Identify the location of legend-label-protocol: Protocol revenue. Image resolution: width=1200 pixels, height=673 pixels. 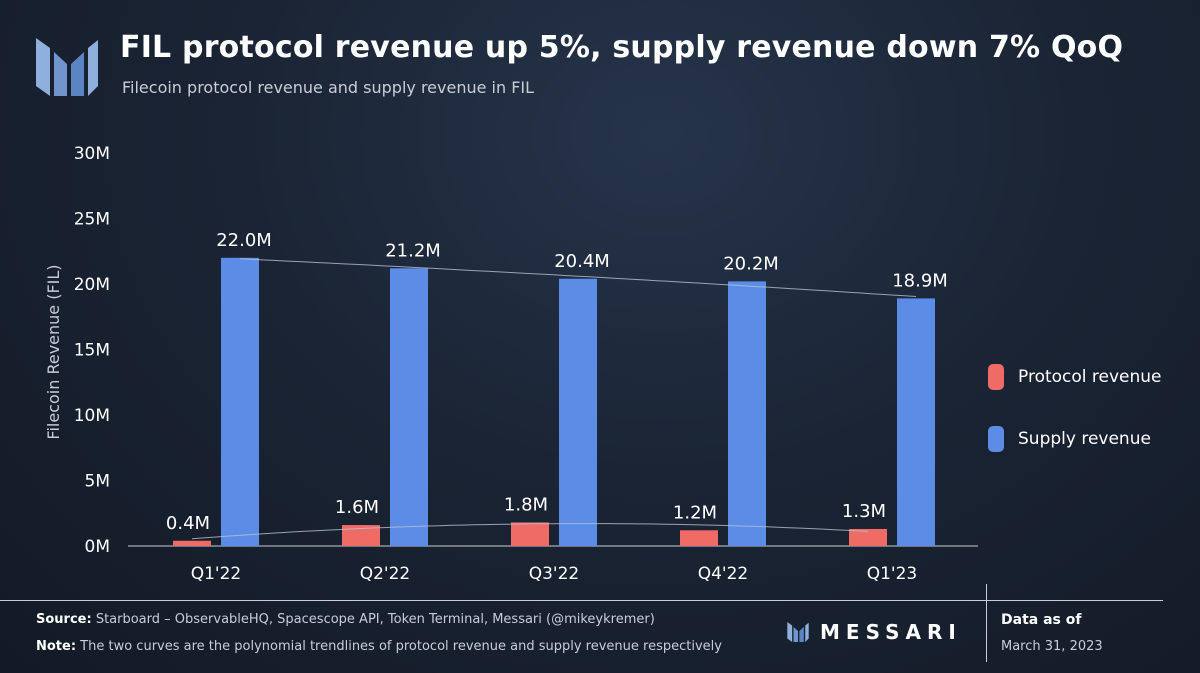
(1090, 377).